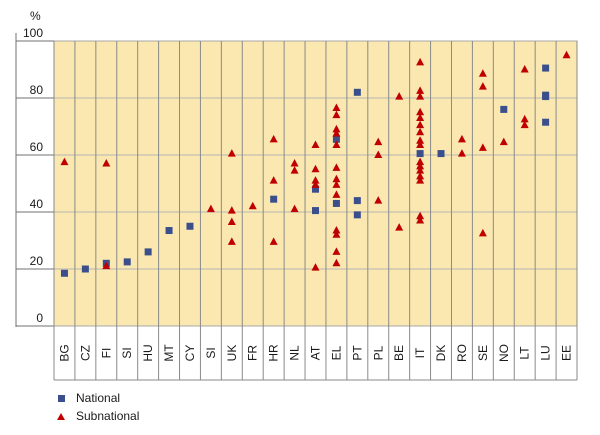 The height and width of the screenshot is (435, 600). Describe the element at coordinates (232, 353) in the screenshot. I see `x-tick-label-uk-8: UK` at that location.